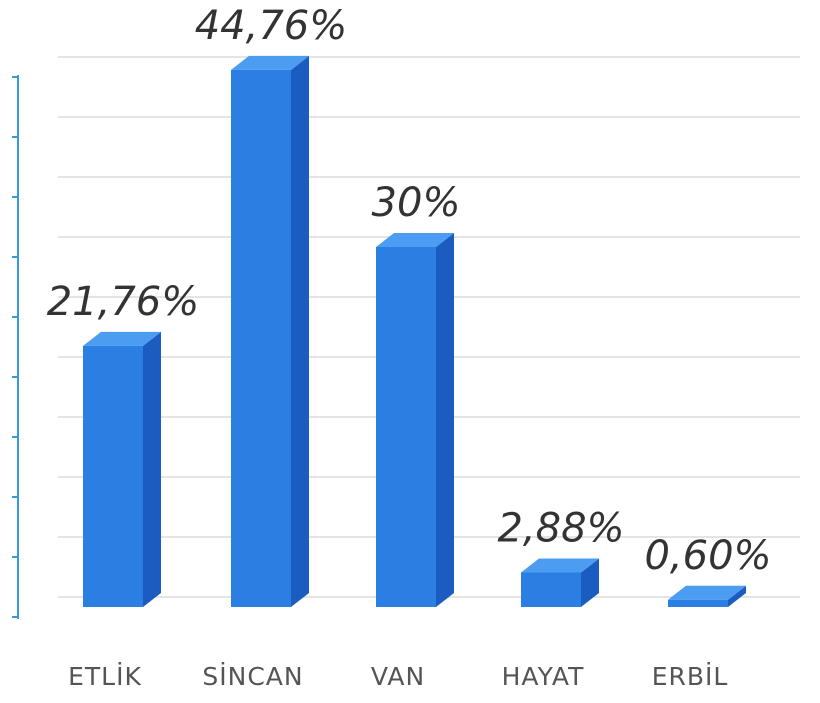  Describe the element at coordinates (560, 528) in the screenshot. I see `value-label: 2,88%` at that location.